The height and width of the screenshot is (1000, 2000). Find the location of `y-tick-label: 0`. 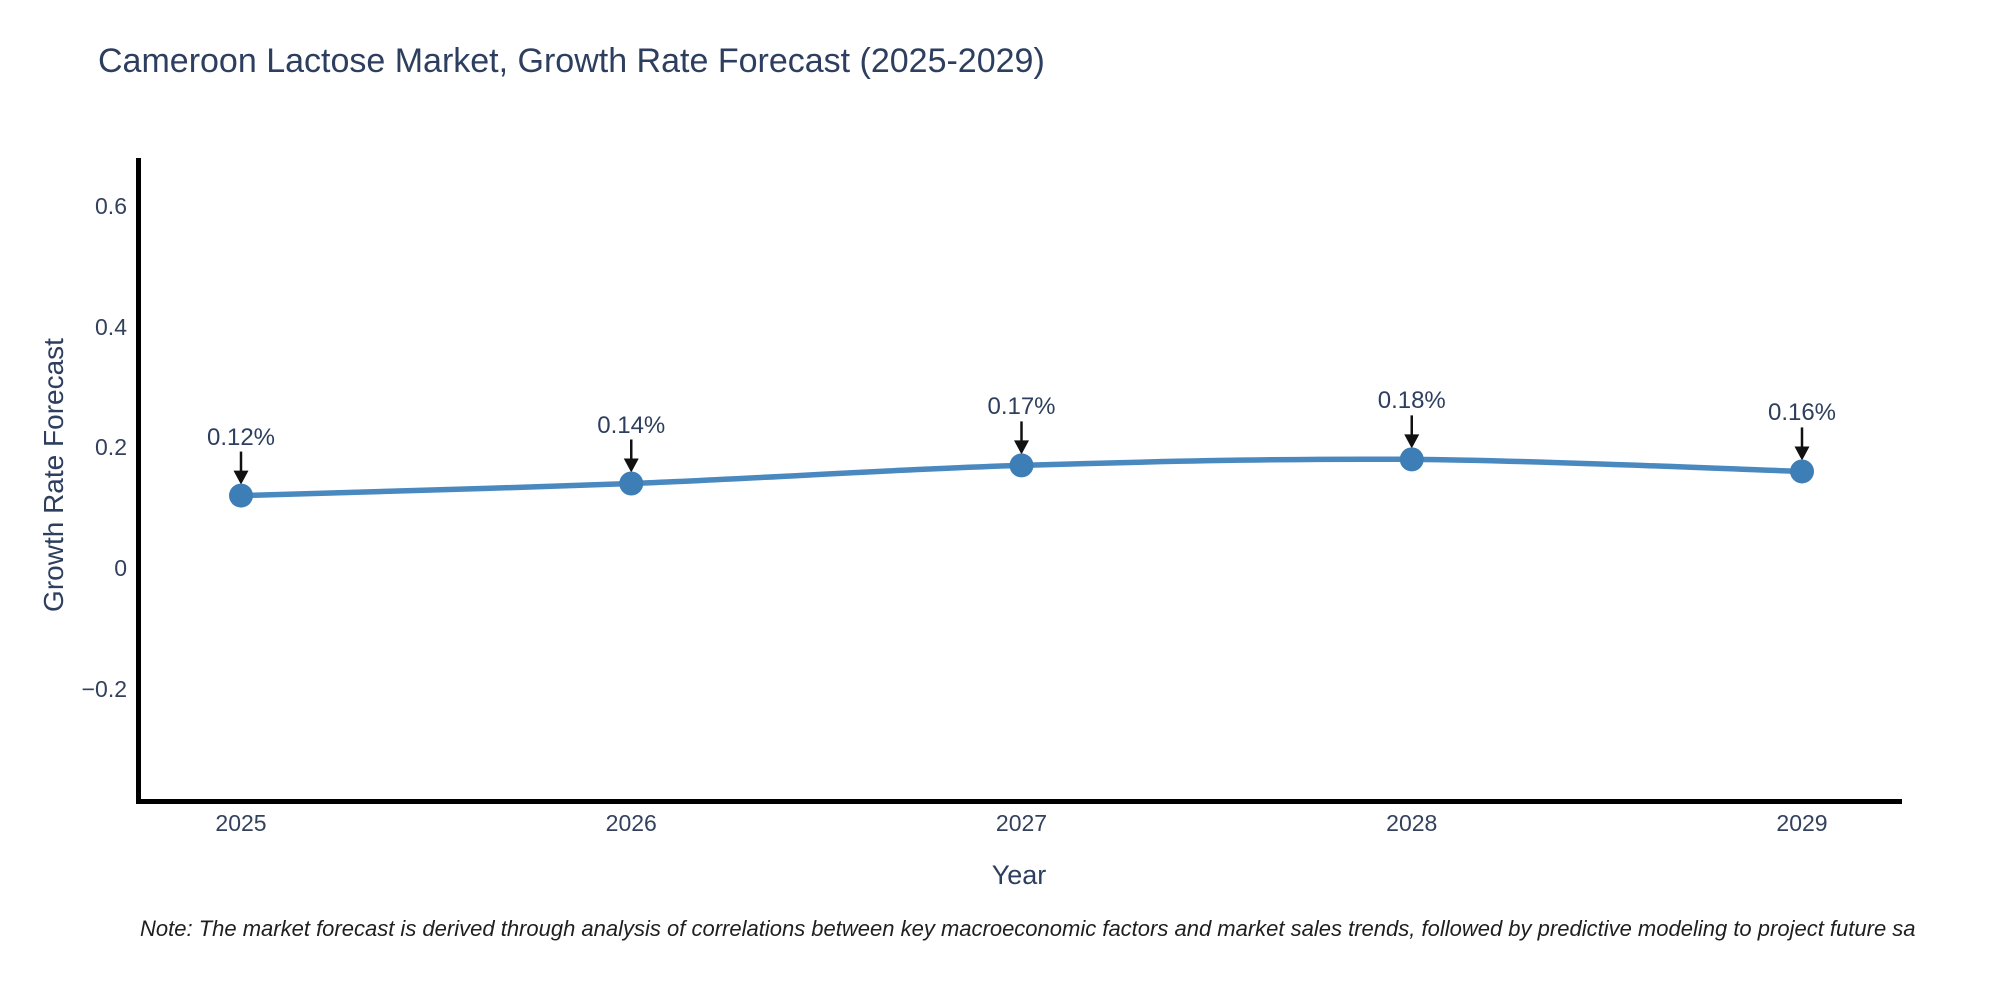

y-tick-label: 0 is located at coordinates (120, 568).